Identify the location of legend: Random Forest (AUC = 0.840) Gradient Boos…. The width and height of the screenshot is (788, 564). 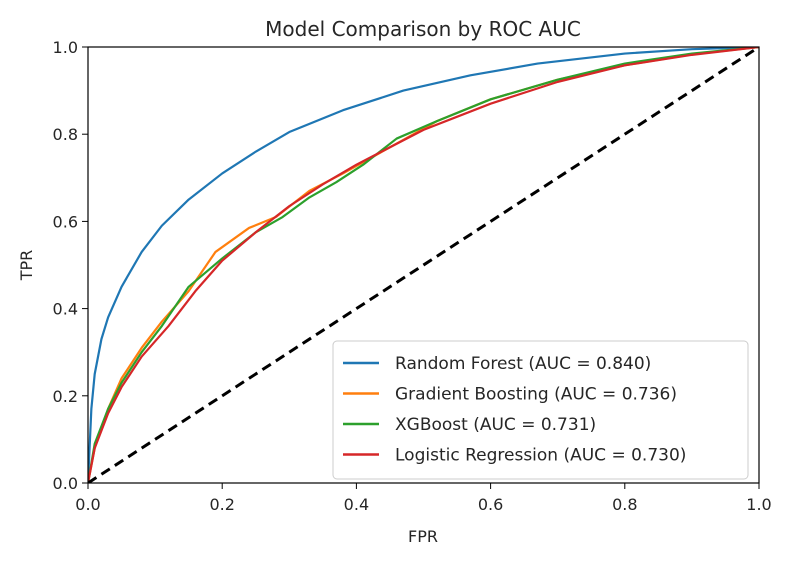
(540, 410).